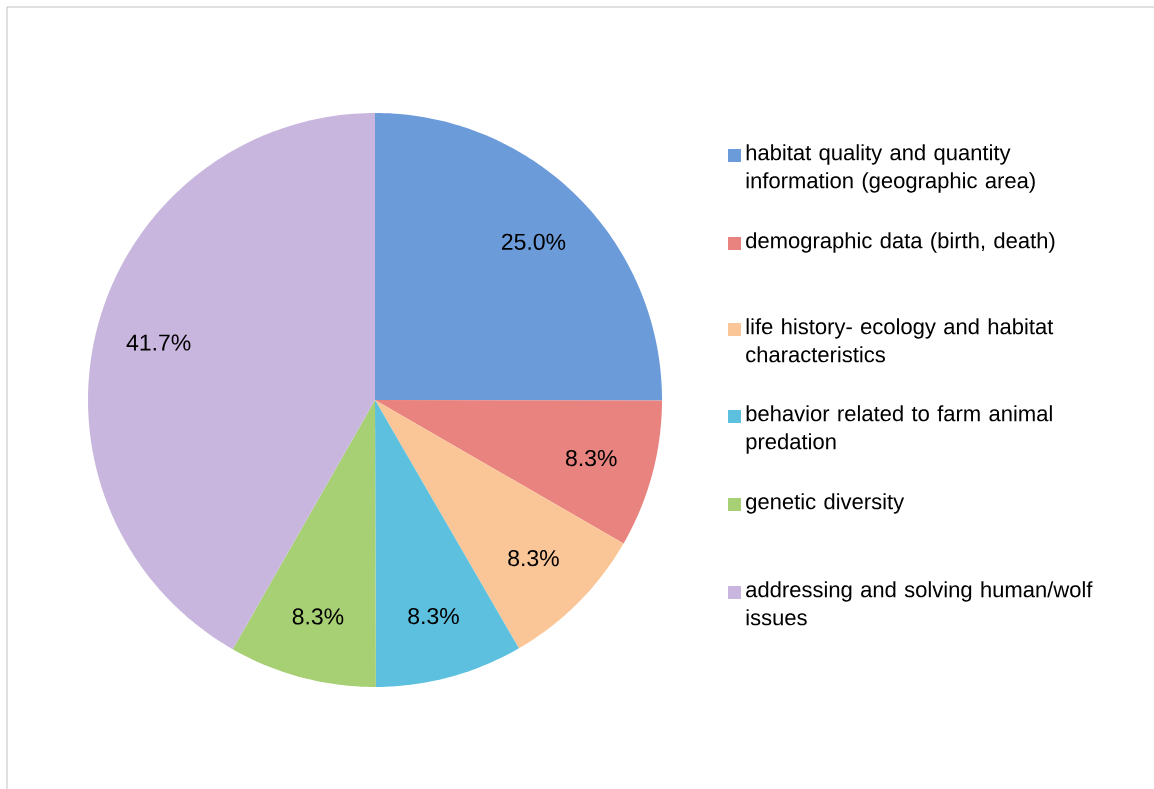 Image resolution: width=1154 pixels, height=789 pixels. What do you see at coordinates (890, 168) in the screenshot?
I see `legend-label: habitat quality and quantity information (geographic area)` at bounding box center [890, 168].